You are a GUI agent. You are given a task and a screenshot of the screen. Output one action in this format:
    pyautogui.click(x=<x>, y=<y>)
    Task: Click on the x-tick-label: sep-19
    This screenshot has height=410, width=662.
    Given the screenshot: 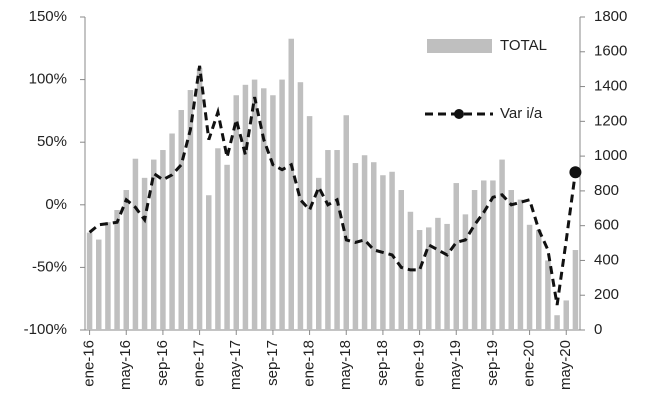 What is the action you would take?
    pyautogui.click(x=492, y=363)
    